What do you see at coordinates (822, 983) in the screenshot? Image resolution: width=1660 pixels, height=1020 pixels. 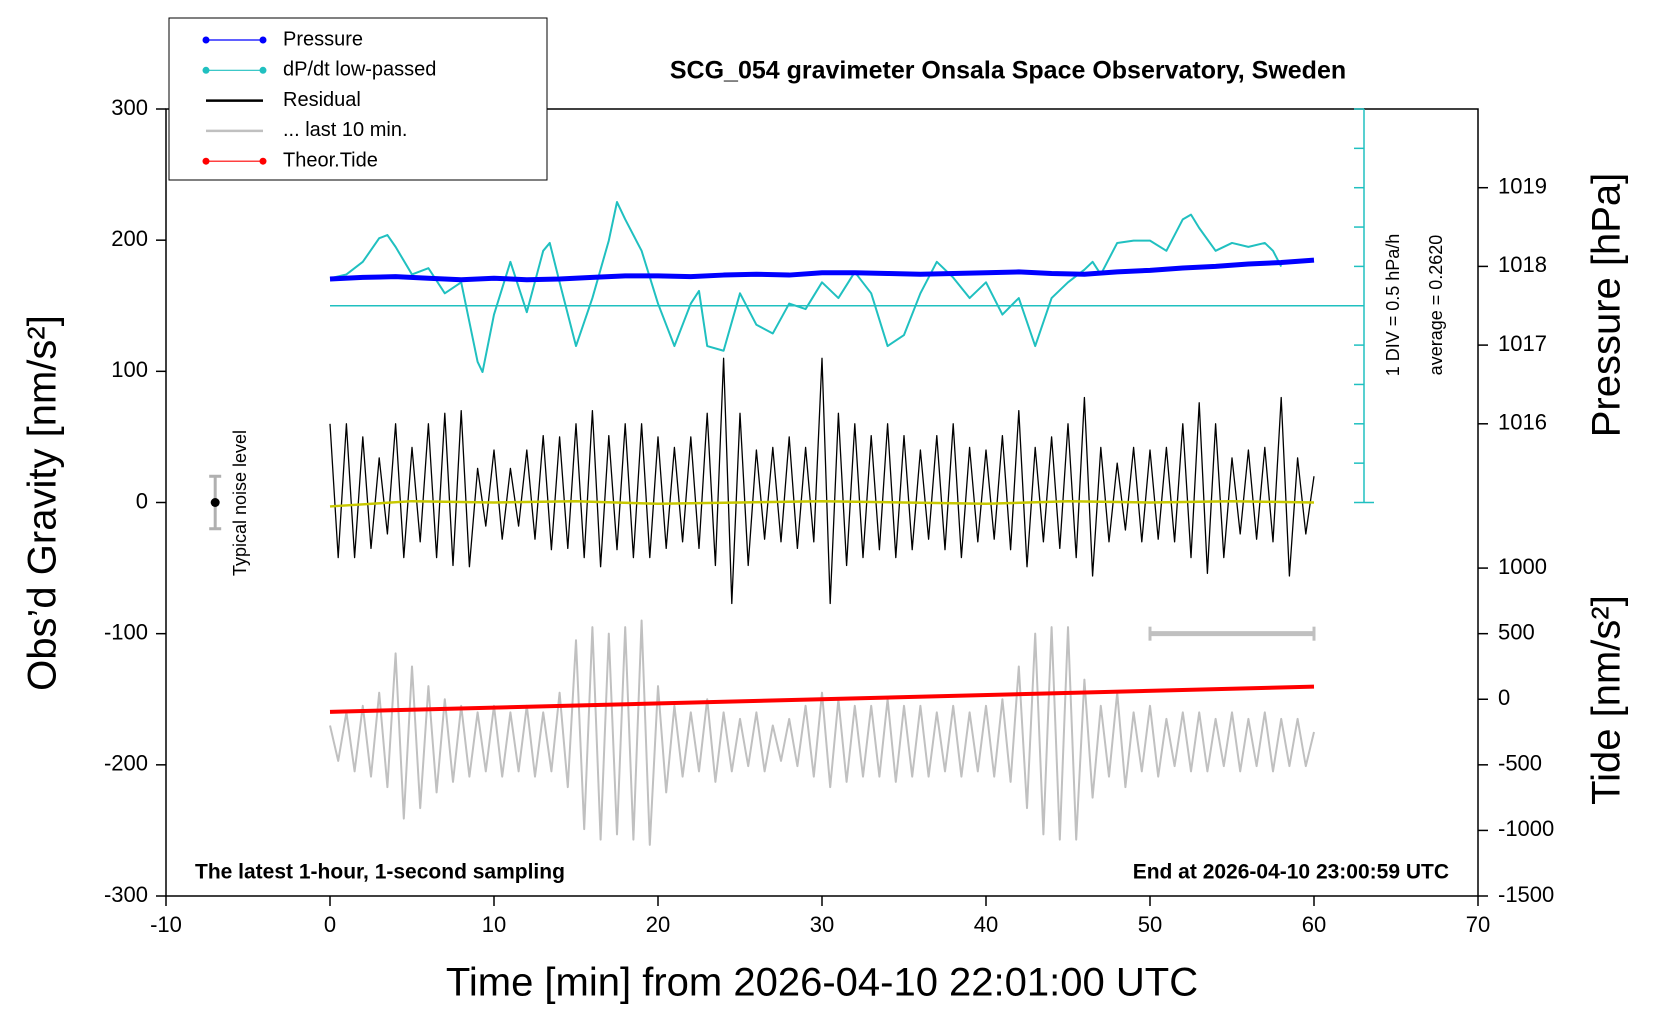 I see `x-axis-label: Time [min] from 2026-04-10 22:01:00 UTC` at bounding box center [822, 983].